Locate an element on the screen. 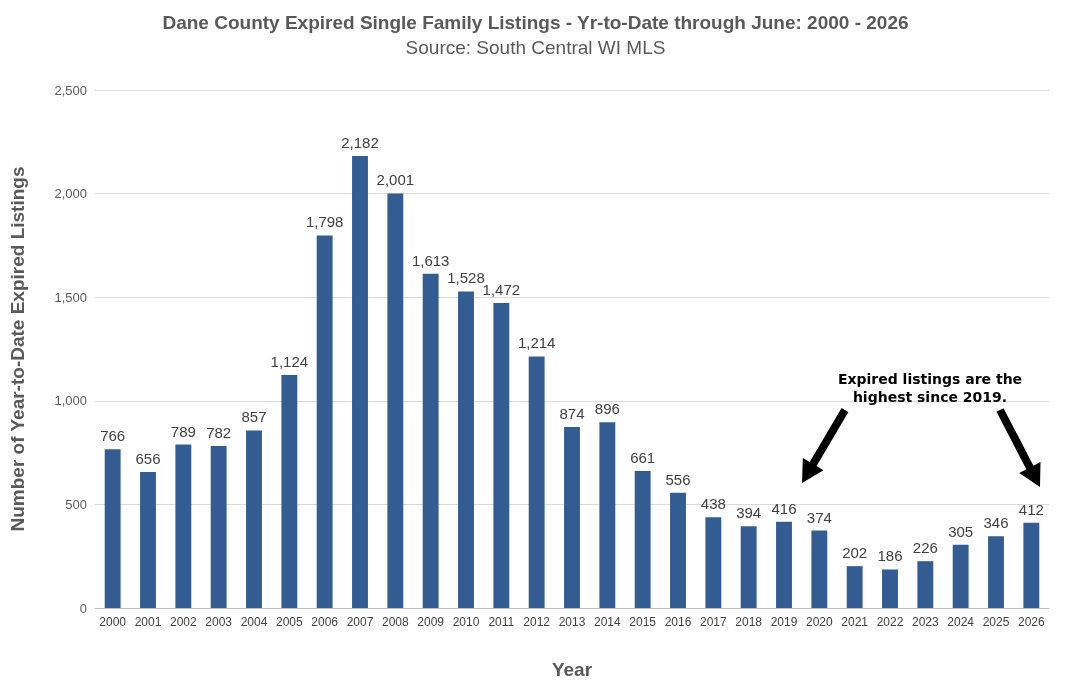 Image resolution: width=1071 pixels, height=686 pixels. chart-title: Dane County Expired Single Family Listings - Yr-to-Date through June: 2000 - 2026 is located at coordinates (535, 22).